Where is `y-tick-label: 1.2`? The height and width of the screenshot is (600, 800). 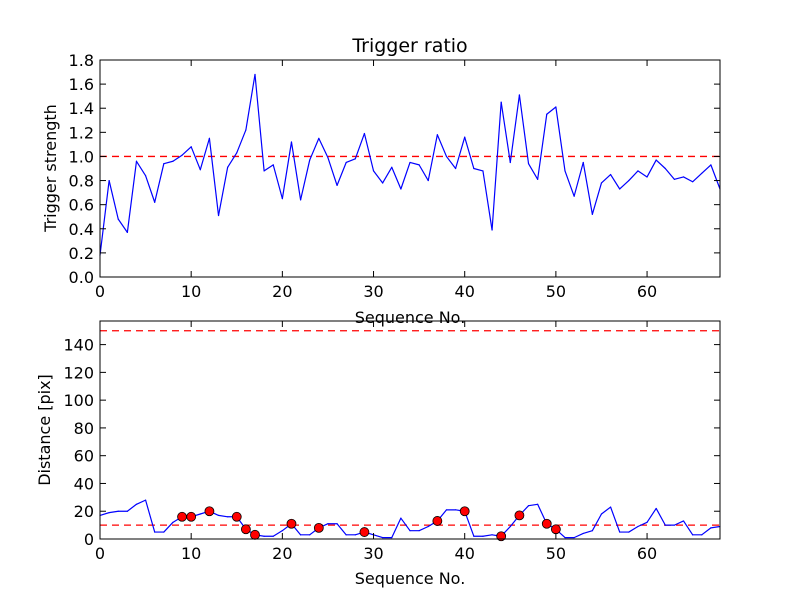
y-tick-label: 1.2 is located at coordinates (81, 132).